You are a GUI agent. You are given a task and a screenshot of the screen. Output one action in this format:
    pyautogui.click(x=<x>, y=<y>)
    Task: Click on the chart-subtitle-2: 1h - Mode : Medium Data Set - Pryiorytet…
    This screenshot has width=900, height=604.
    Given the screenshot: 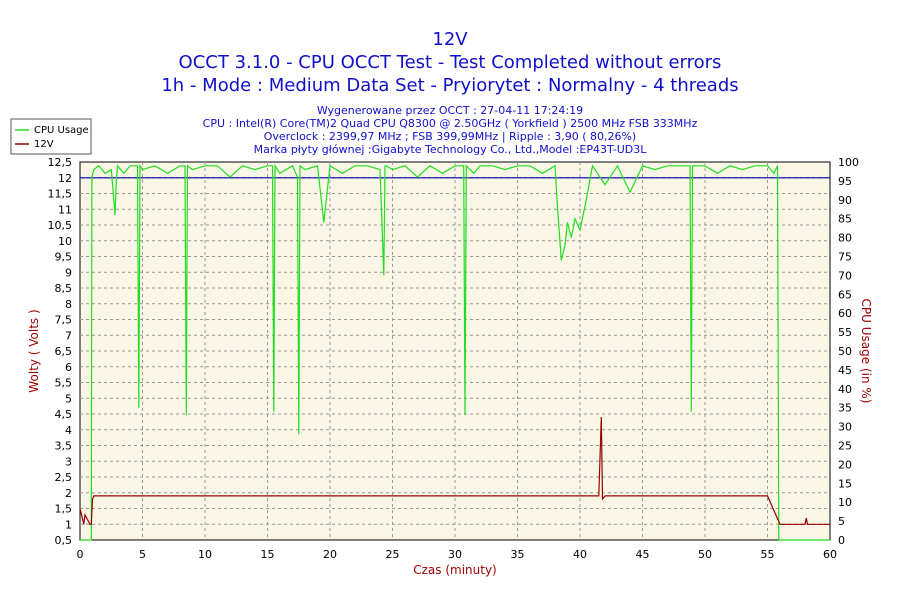 What is the action you would take?
    pyautogui.click(x=449, y=85)
    